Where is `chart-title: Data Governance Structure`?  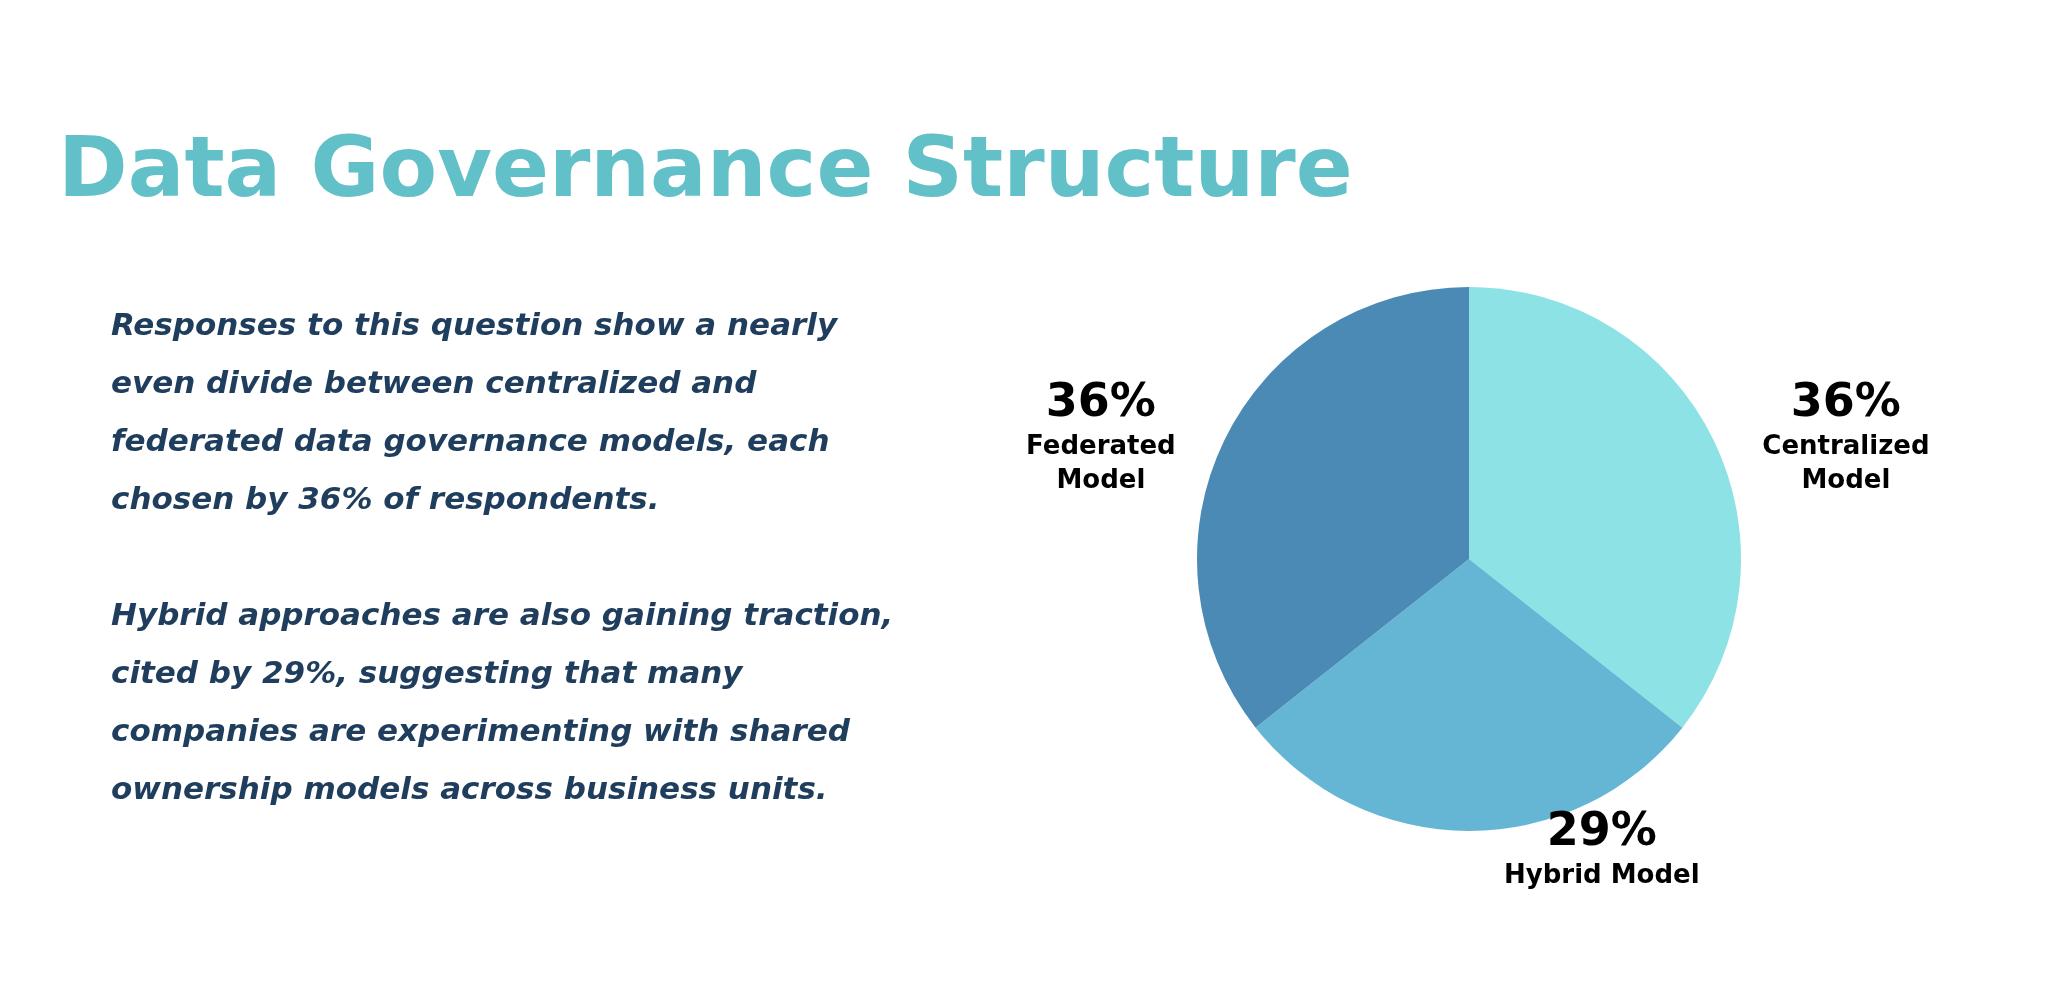 chart-title: Data Governance Structure is located at coordinates (705, 167).